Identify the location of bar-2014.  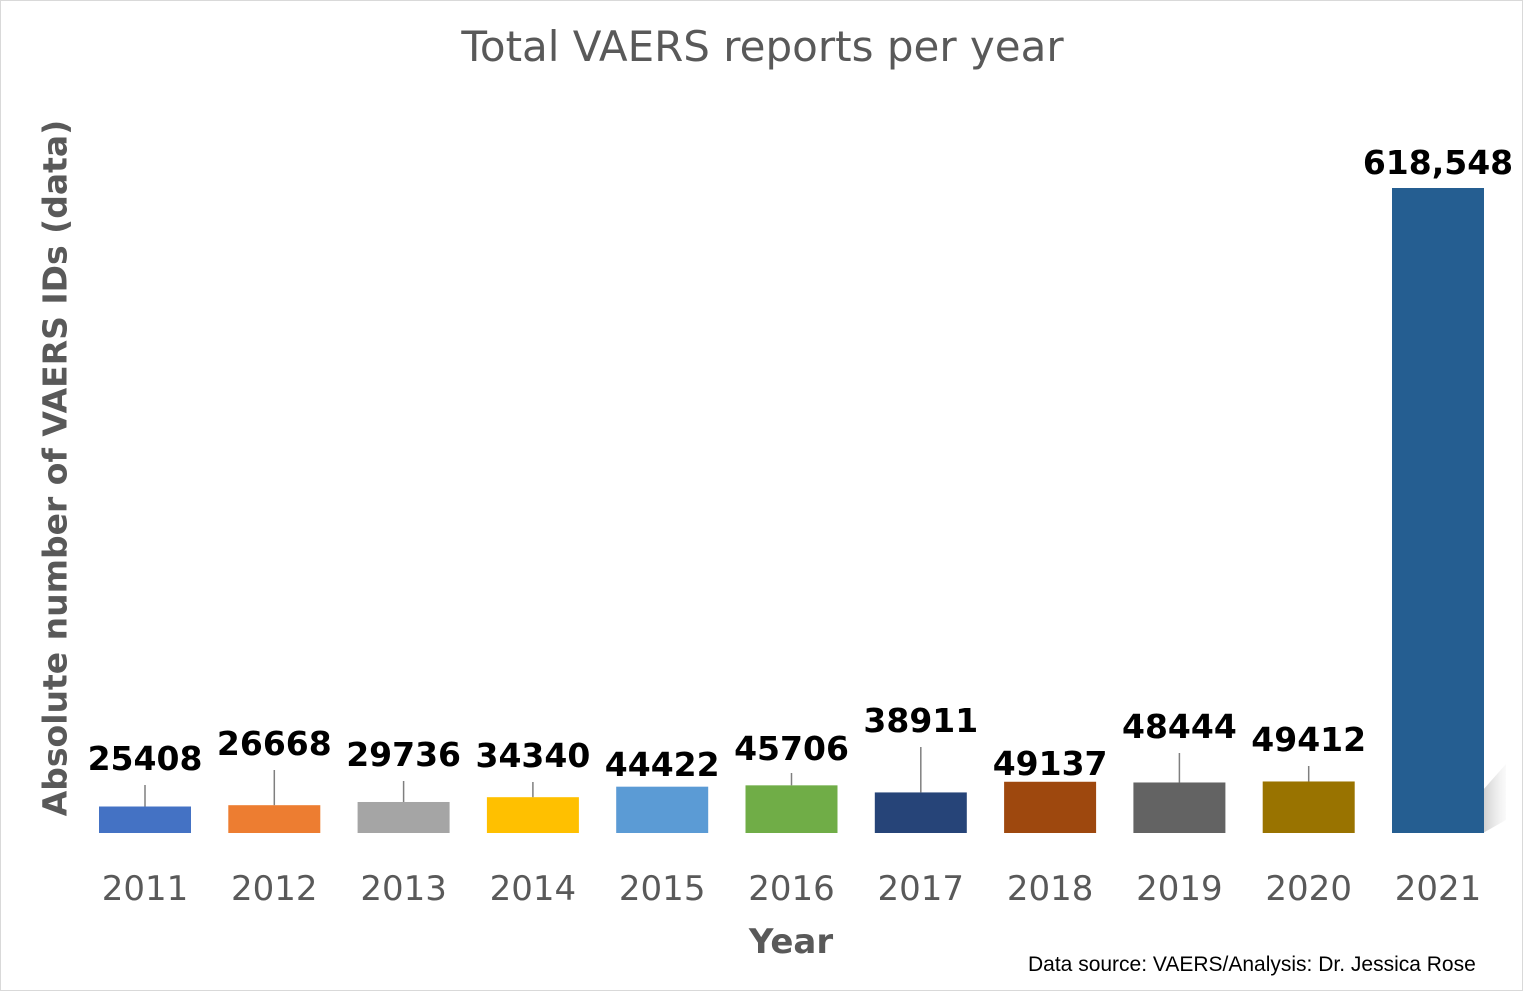
(532, 815).